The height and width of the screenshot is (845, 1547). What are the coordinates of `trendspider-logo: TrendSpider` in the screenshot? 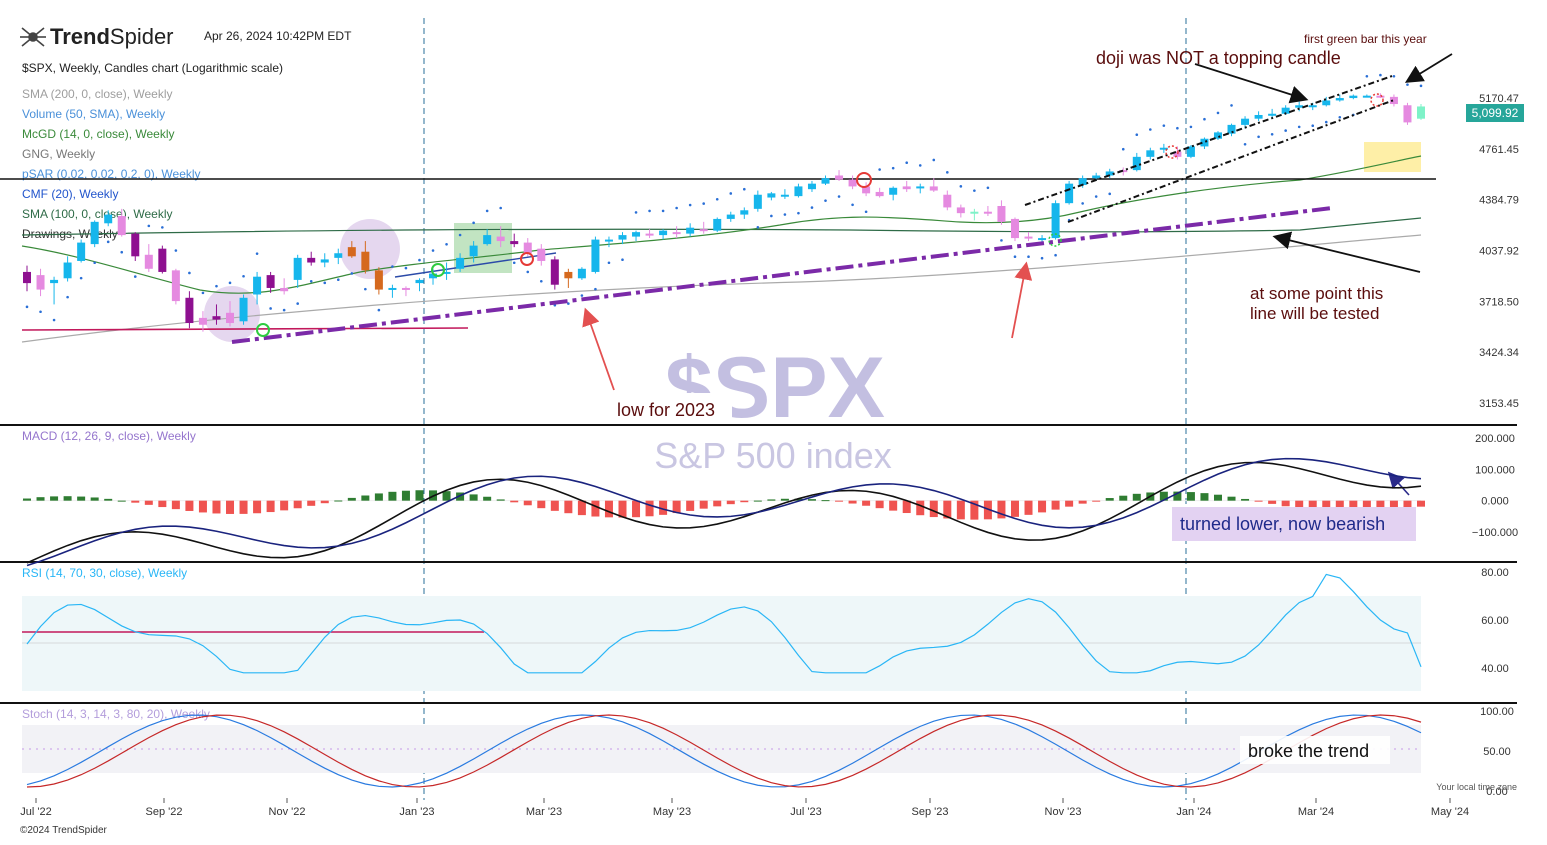 It's located at (97, 36).